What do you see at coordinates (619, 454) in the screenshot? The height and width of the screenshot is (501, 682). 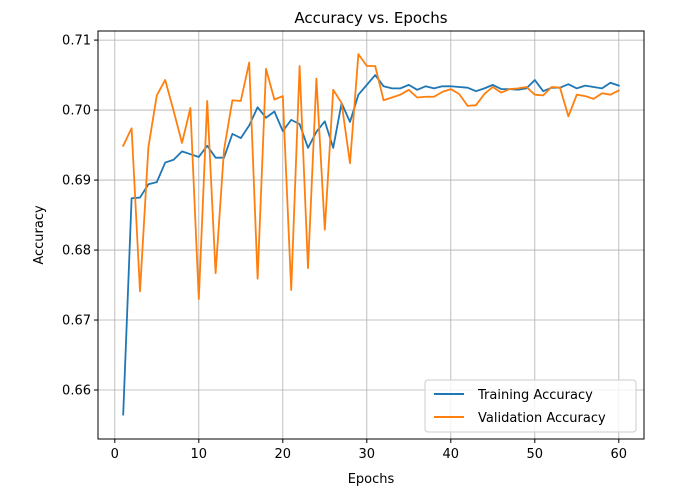 I see `x-tick-label: 60` at bounding box center [619, 454].